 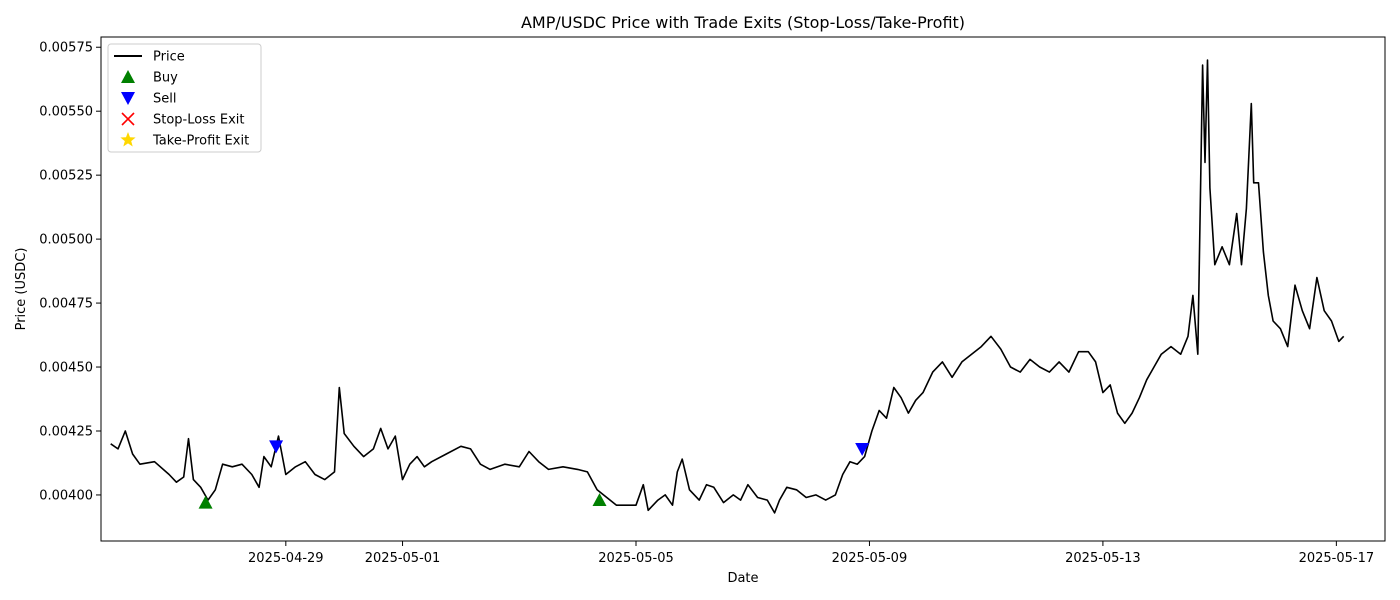 I want to click on legend-triangle-up-swatch, so click(x=128, y=76).